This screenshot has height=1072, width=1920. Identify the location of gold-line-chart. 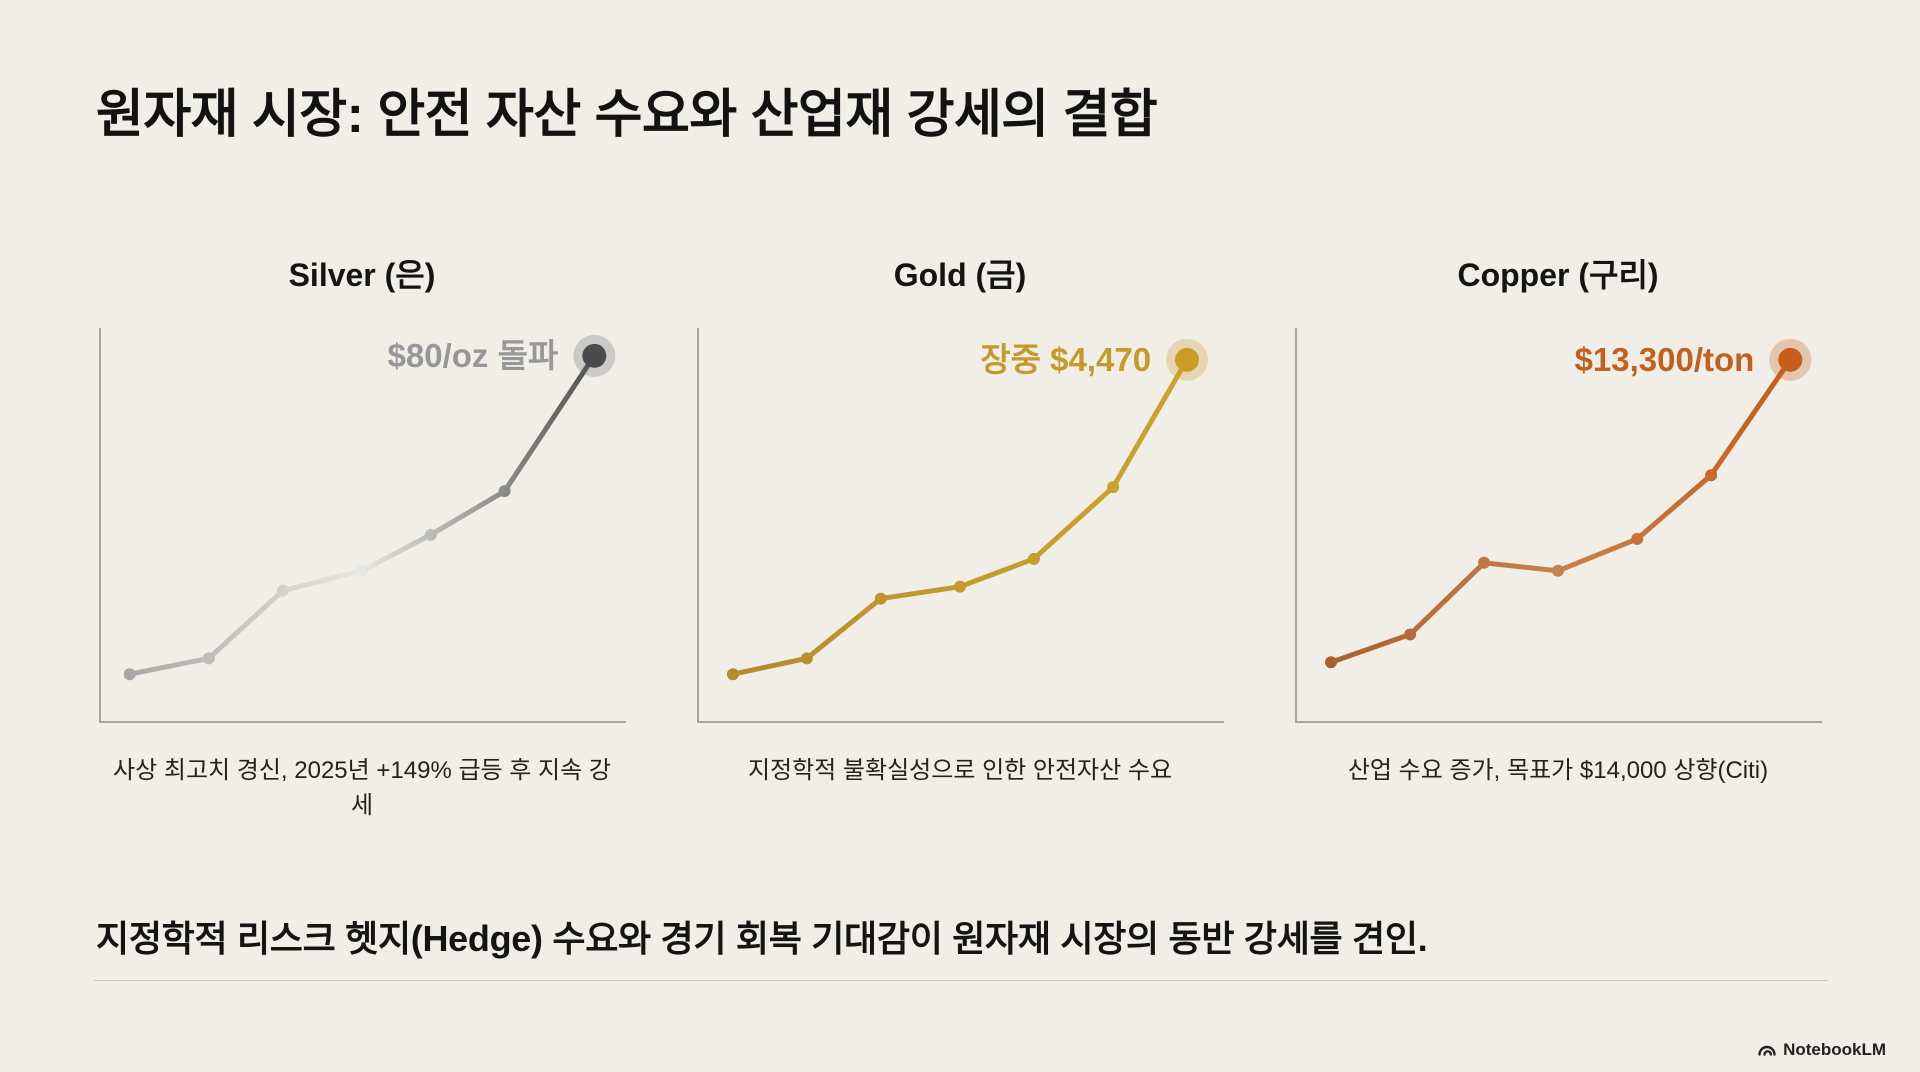
(960, 525).